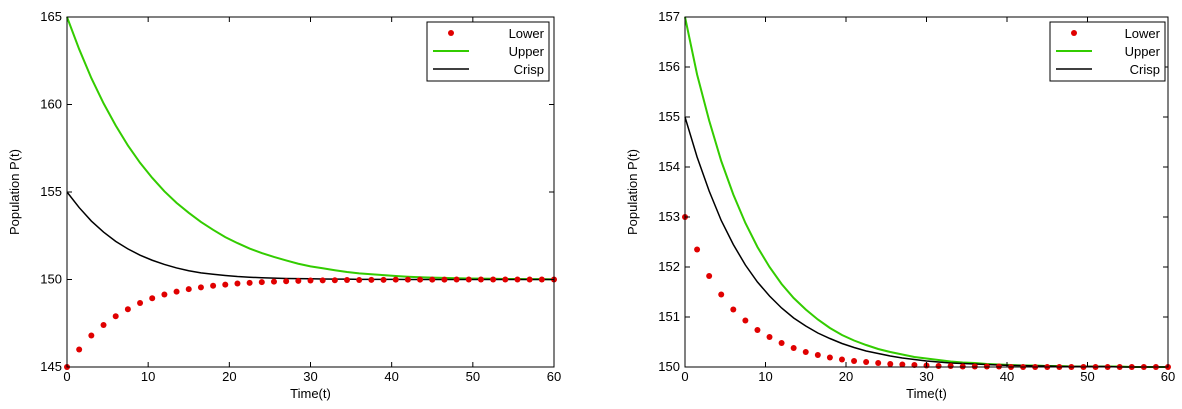 The image size is (1182, 409). What do you see at coordinates (391, 376) in the screenshot?
I see `x-tick-label: 40` at bounding box center [391, 376].